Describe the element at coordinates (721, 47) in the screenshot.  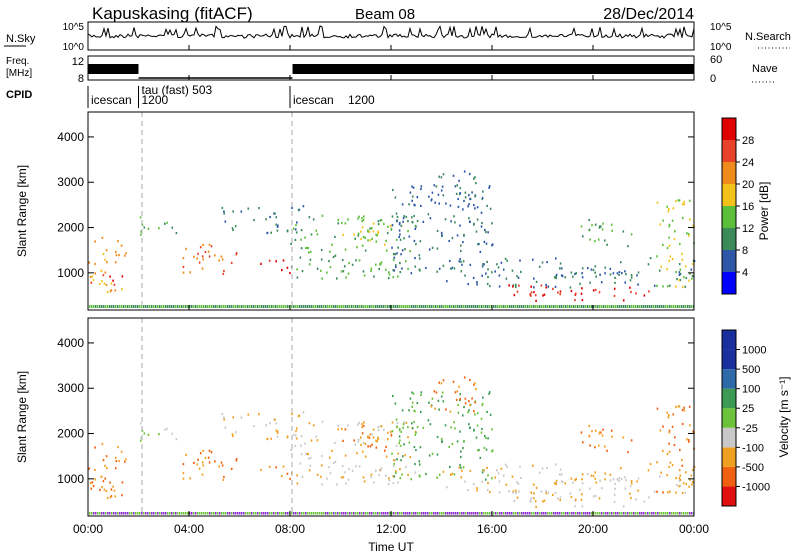
I see `nsearch-tick-low: 10^0` at that location.